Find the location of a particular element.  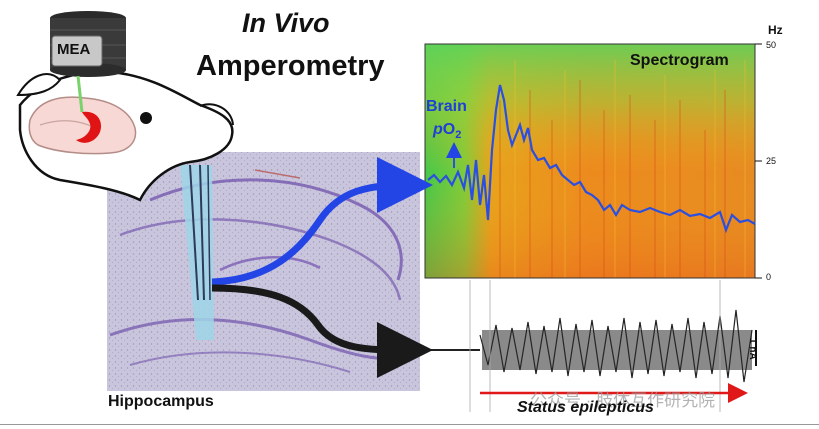

black-arrow is located at coordinates (322, 331).